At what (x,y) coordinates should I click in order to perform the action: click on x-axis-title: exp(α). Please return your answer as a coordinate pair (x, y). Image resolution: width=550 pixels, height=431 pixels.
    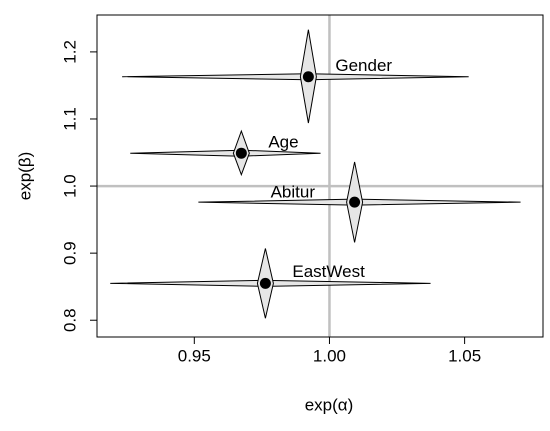
    Looking at the image, I should click on (329, 404).